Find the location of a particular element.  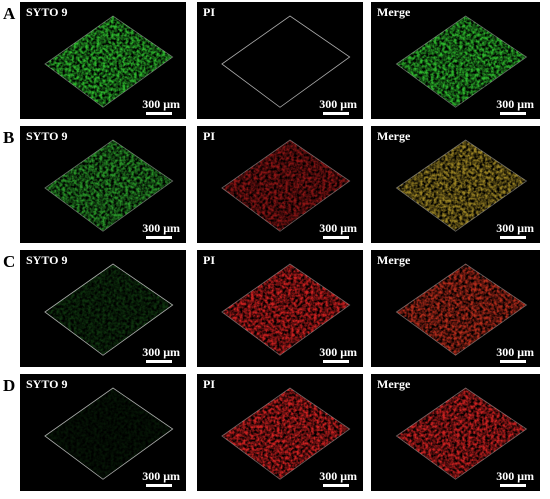

row-label: B is located at coordinates (8, 137).